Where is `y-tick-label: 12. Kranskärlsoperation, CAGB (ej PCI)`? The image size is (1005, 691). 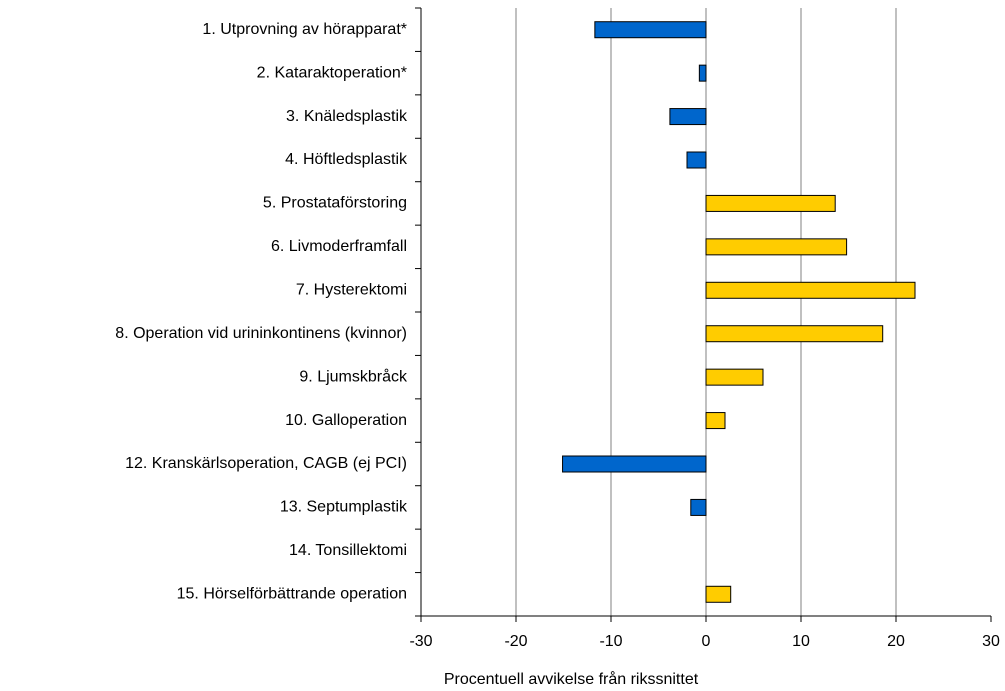 y-tick-label: 12. Kranskärlsoperation, CAGB (ej PCI) is located at coordinates (266, 463).